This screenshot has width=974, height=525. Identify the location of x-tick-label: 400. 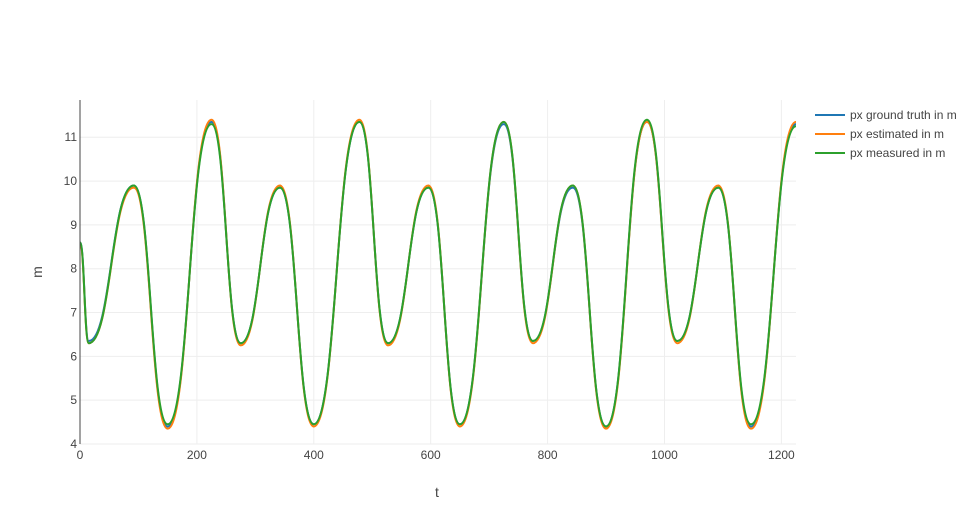
(314, 455).